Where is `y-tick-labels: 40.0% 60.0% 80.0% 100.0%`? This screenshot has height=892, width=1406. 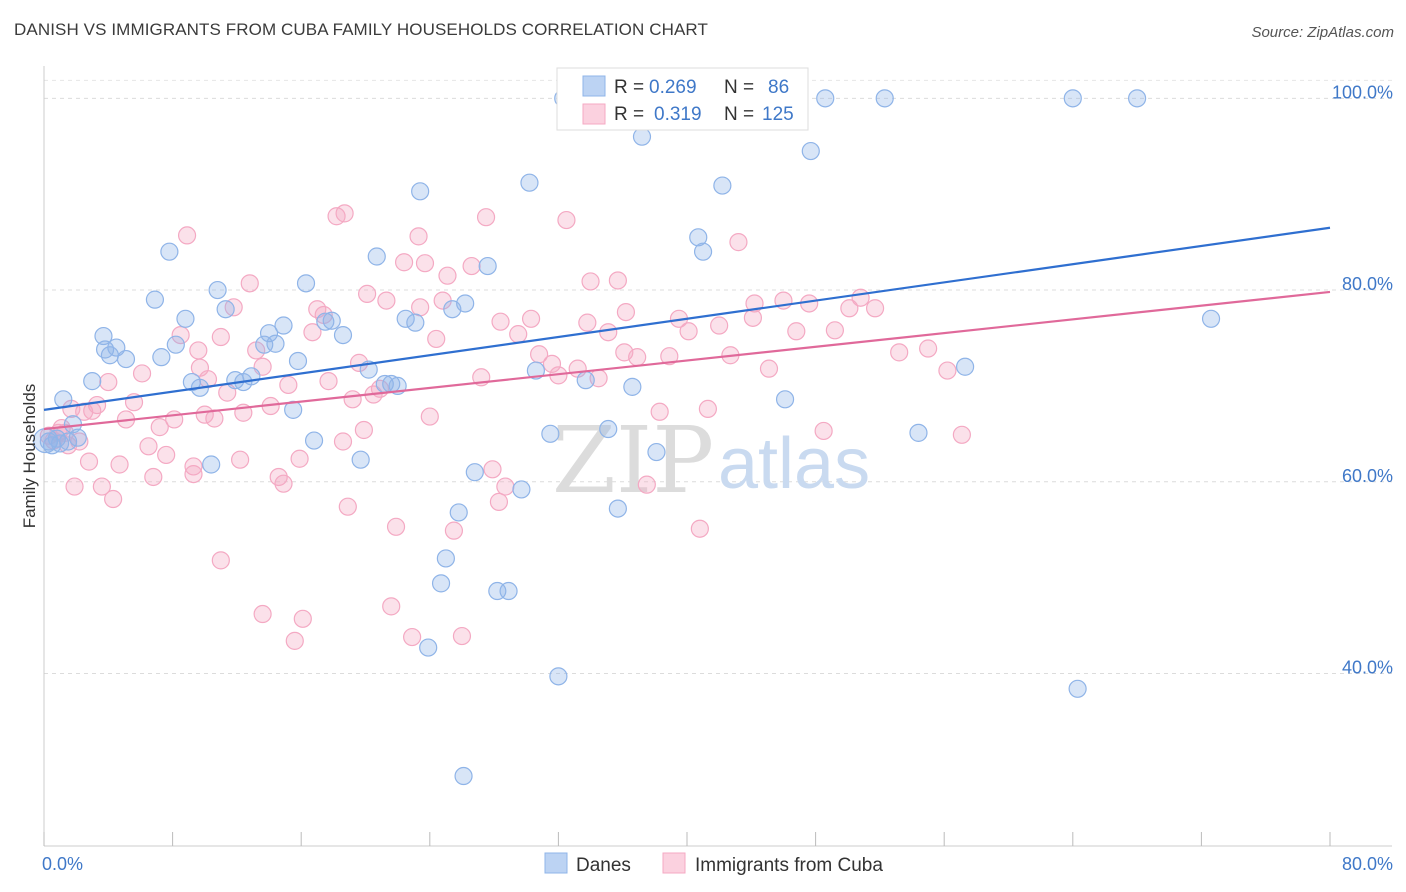 y-tick-labels: 40.0% 60.0% 80.0% 100.0% is located at coordinates (1362, 379).